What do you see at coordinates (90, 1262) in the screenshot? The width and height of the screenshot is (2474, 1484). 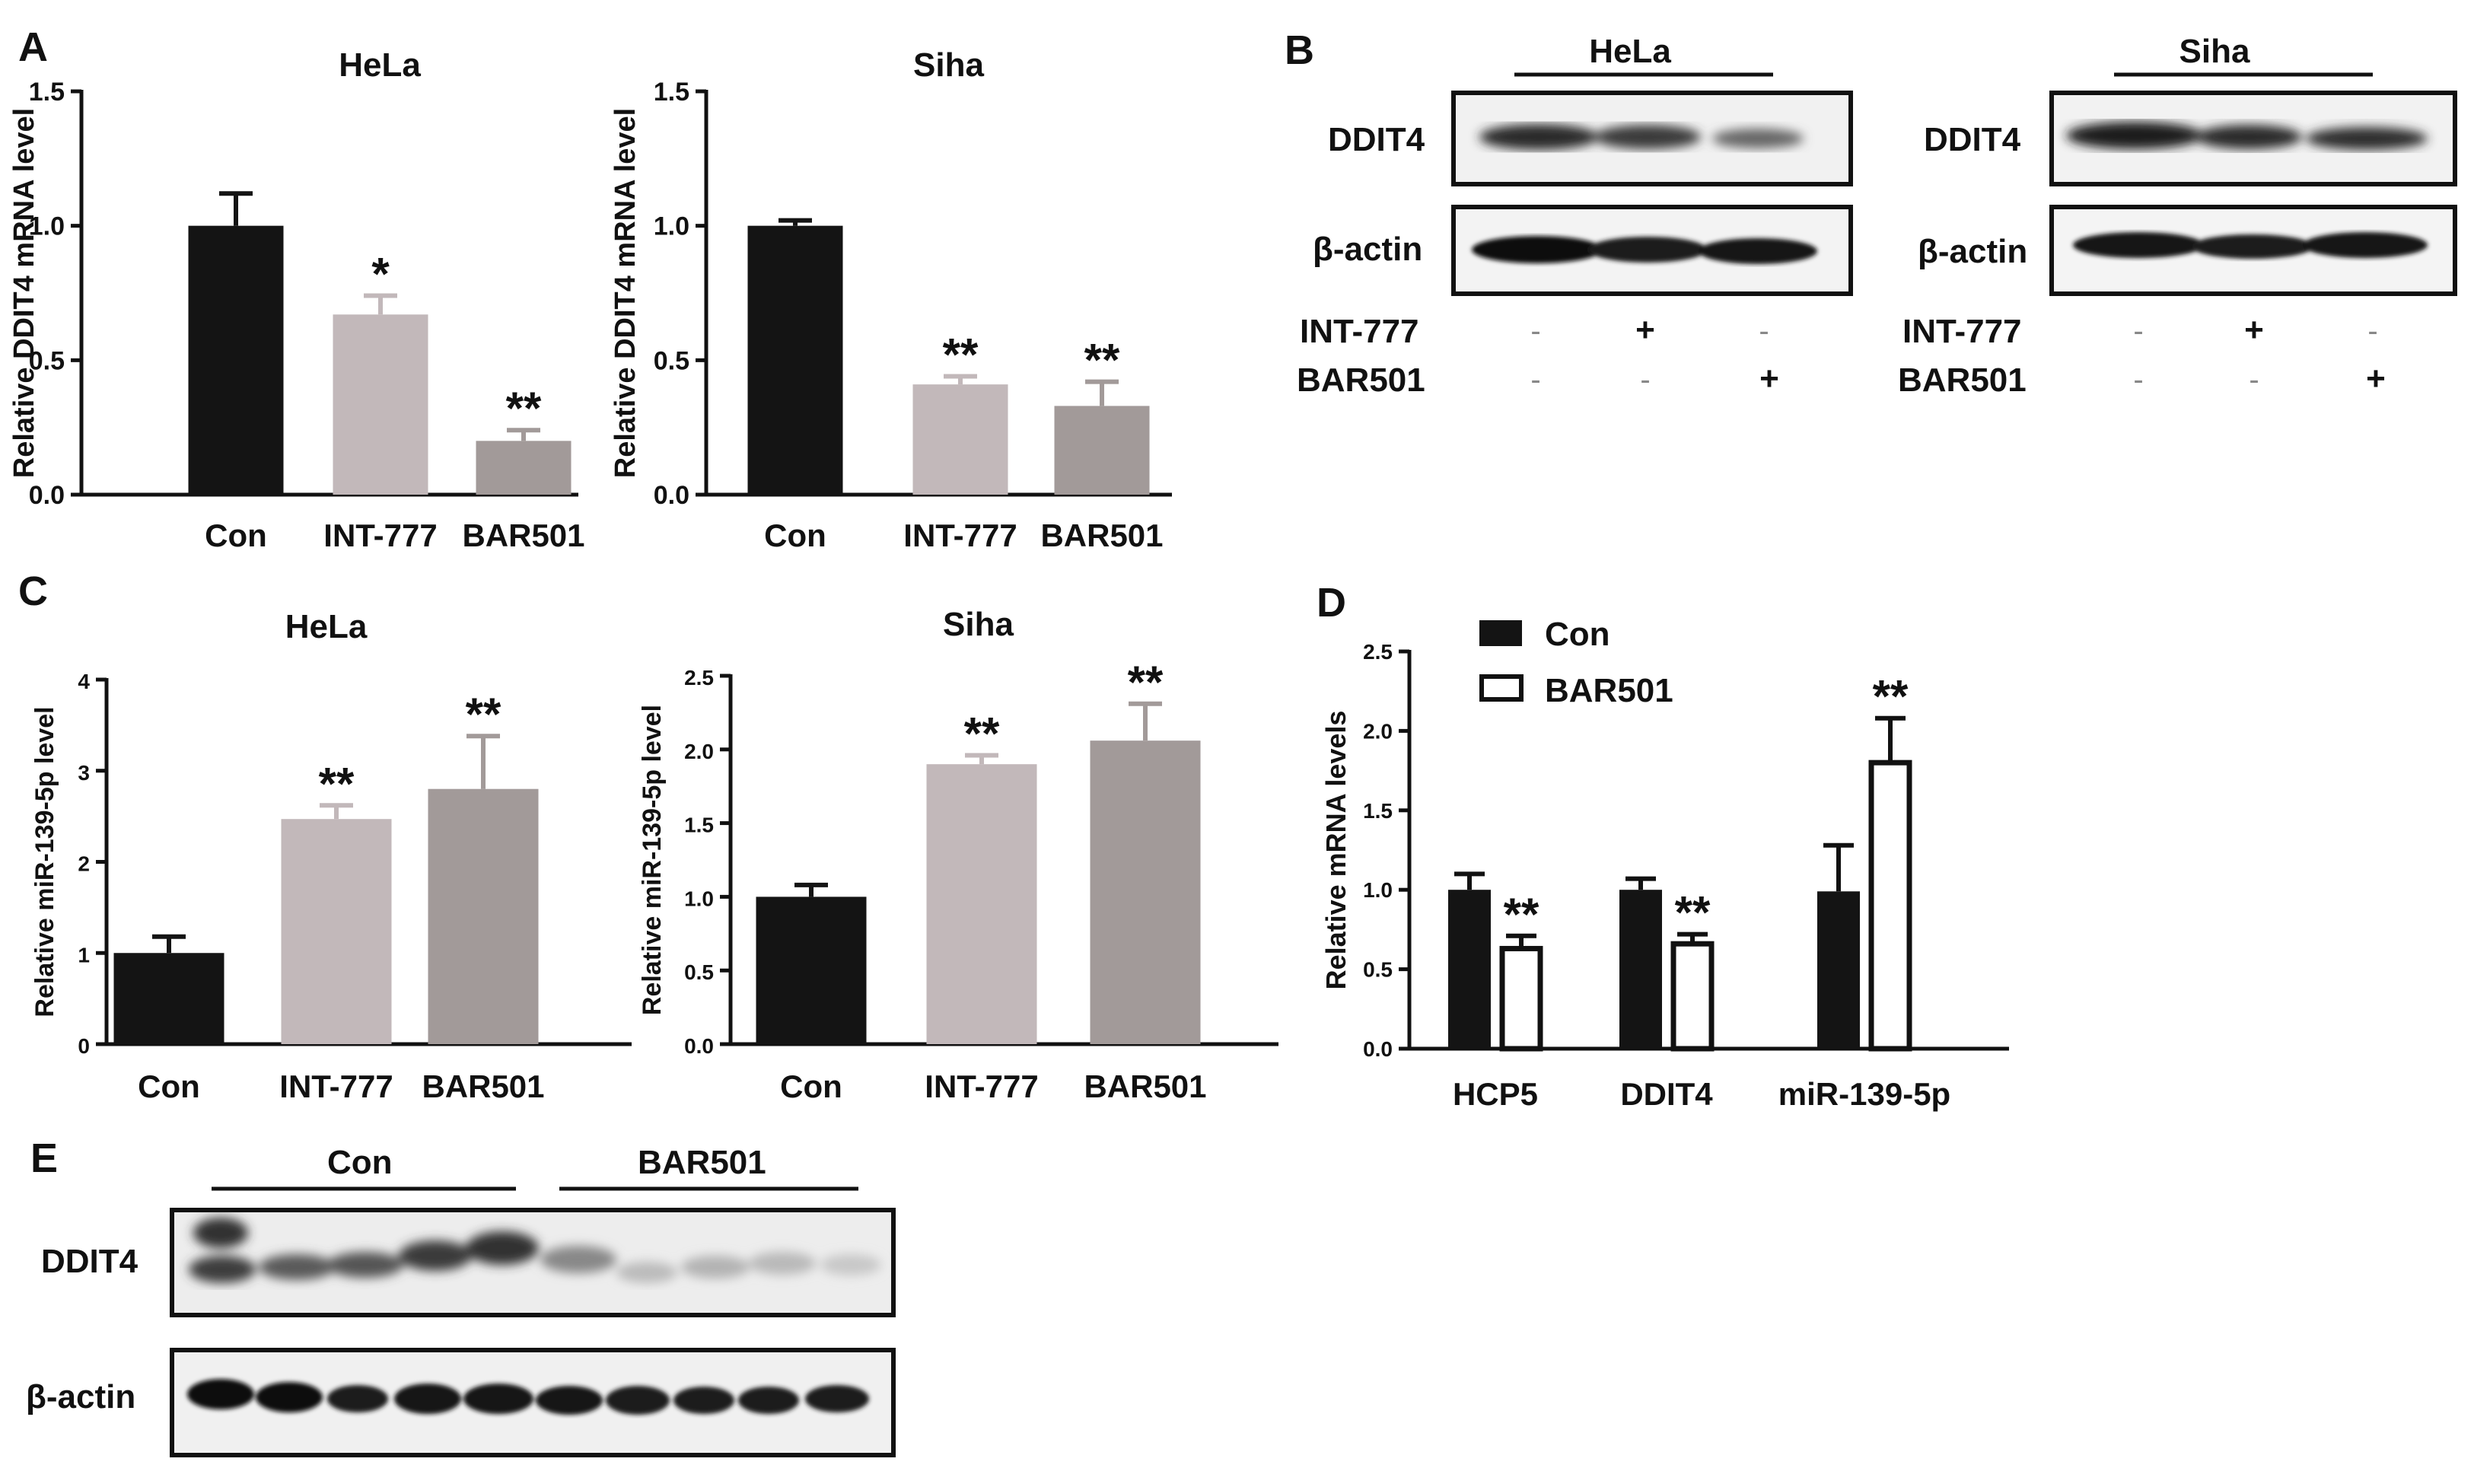 I see `blot-e-ddit4-label: DDIT4` at bounding box center [90, 1262].